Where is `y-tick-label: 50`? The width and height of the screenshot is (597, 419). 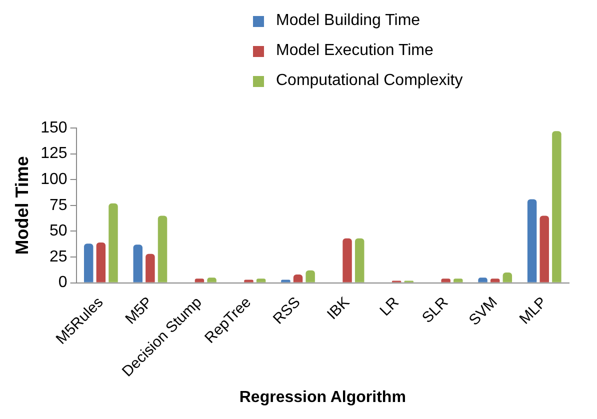 y-tick-label: 50 is located at coordinates (59, 231).